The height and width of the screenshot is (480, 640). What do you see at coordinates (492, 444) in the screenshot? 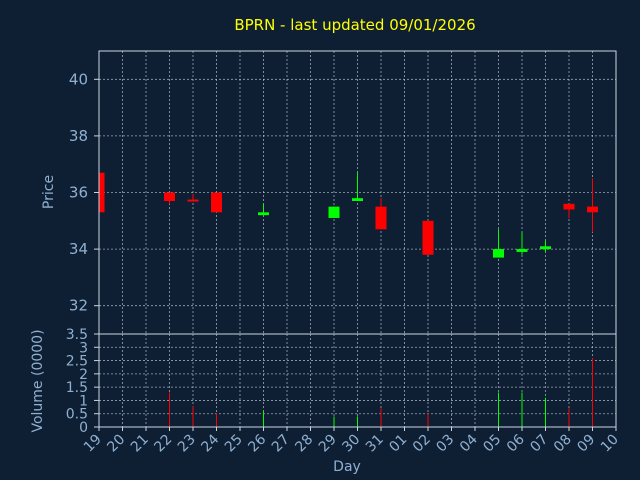
I see `x-tick-label: 05` at bounding box center [492, 444].